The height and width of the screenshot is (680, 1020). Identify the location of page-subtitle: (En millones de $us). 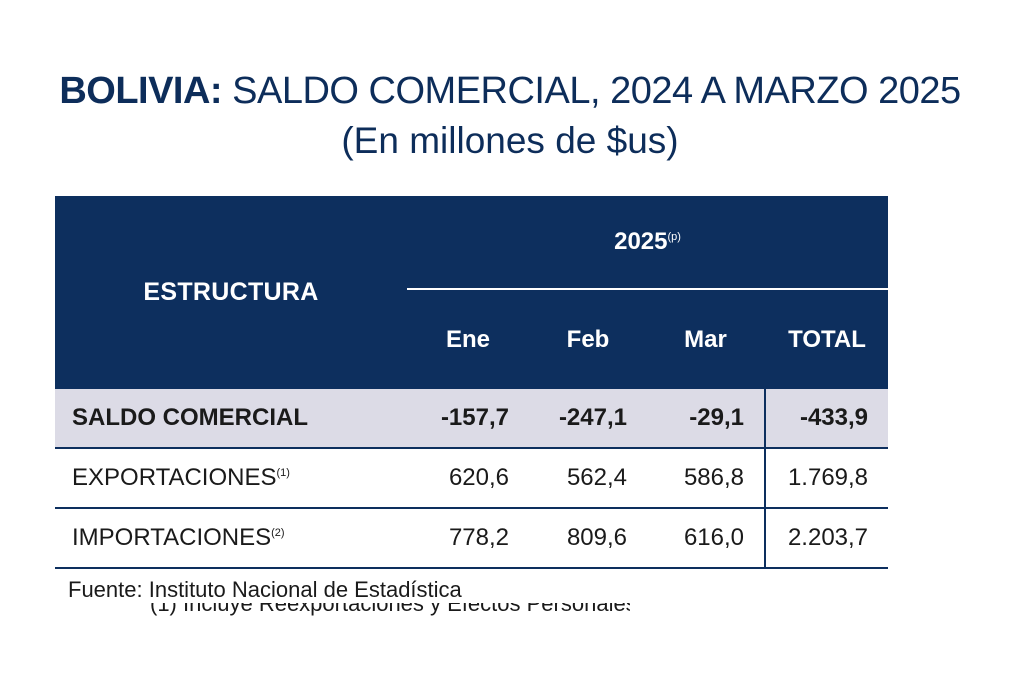
(510, 140).